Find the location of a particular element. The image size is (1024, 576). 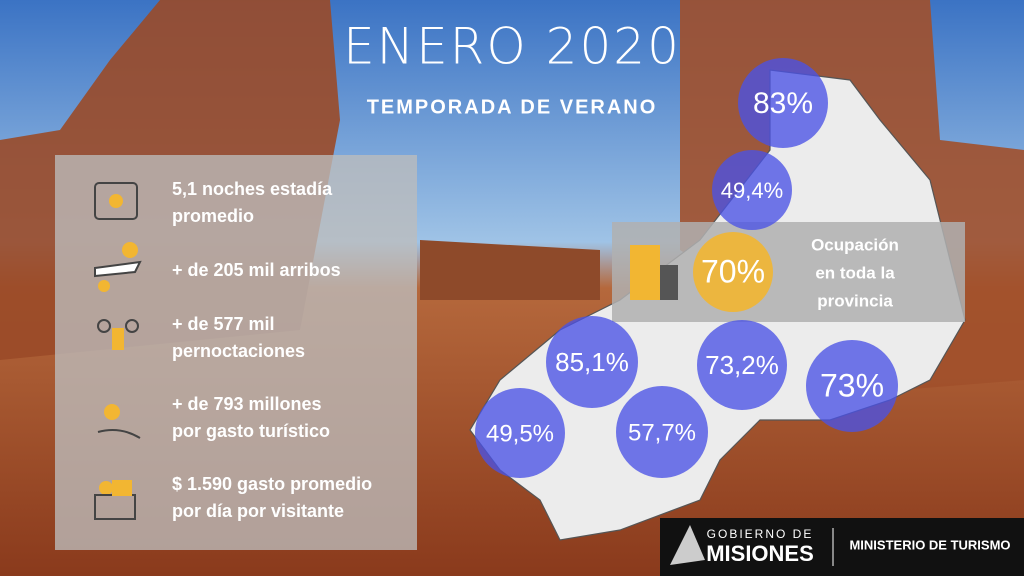

province-text: Ocupación is located at coordinates (855, 244).